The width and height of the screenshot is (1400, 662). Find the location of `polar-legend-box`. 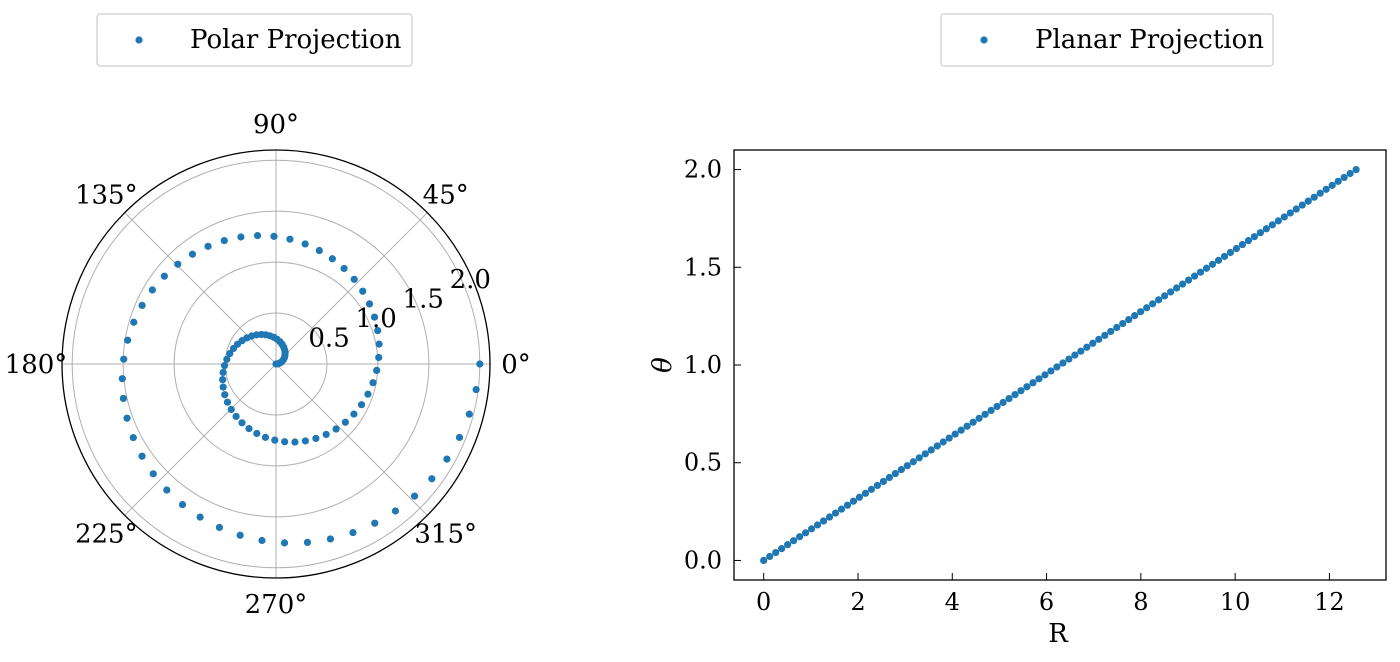

polar-legend-box is located at coordinates (254, 40).